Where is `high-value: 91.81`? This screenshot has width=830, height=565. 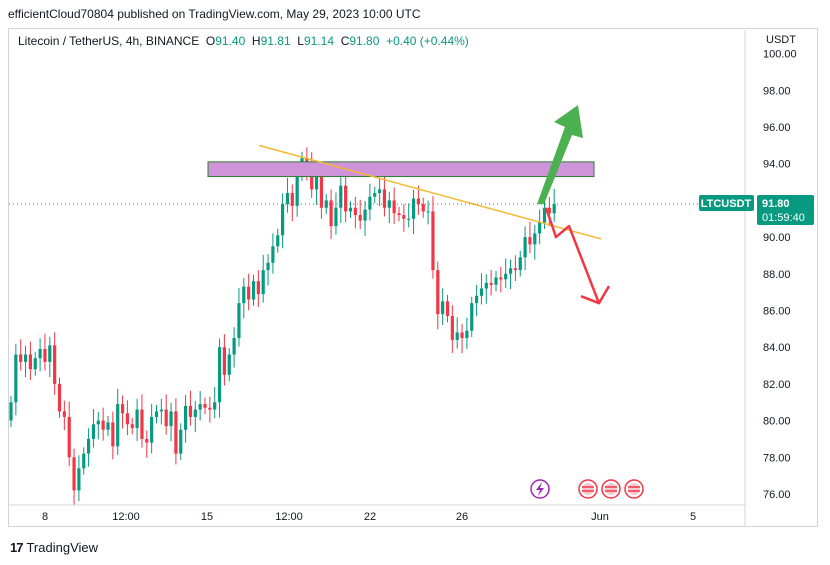
high-value: 91.81 is located at coordinates (275, 41).